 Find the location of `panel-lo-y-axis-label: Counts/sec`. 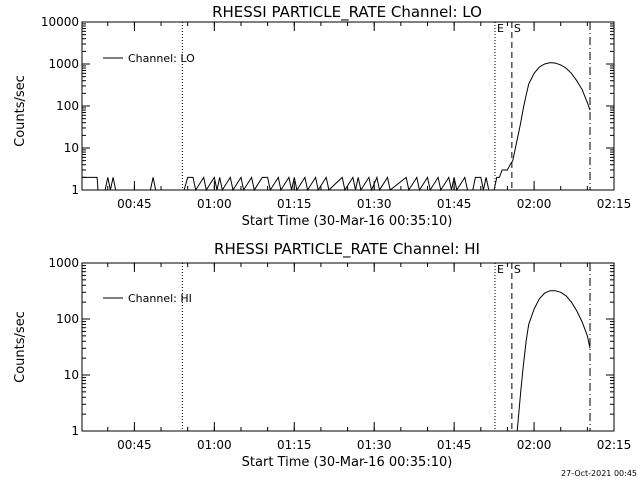

panel-lo-y-axis-label: Counts/sec is located at coordinates (20, 111).